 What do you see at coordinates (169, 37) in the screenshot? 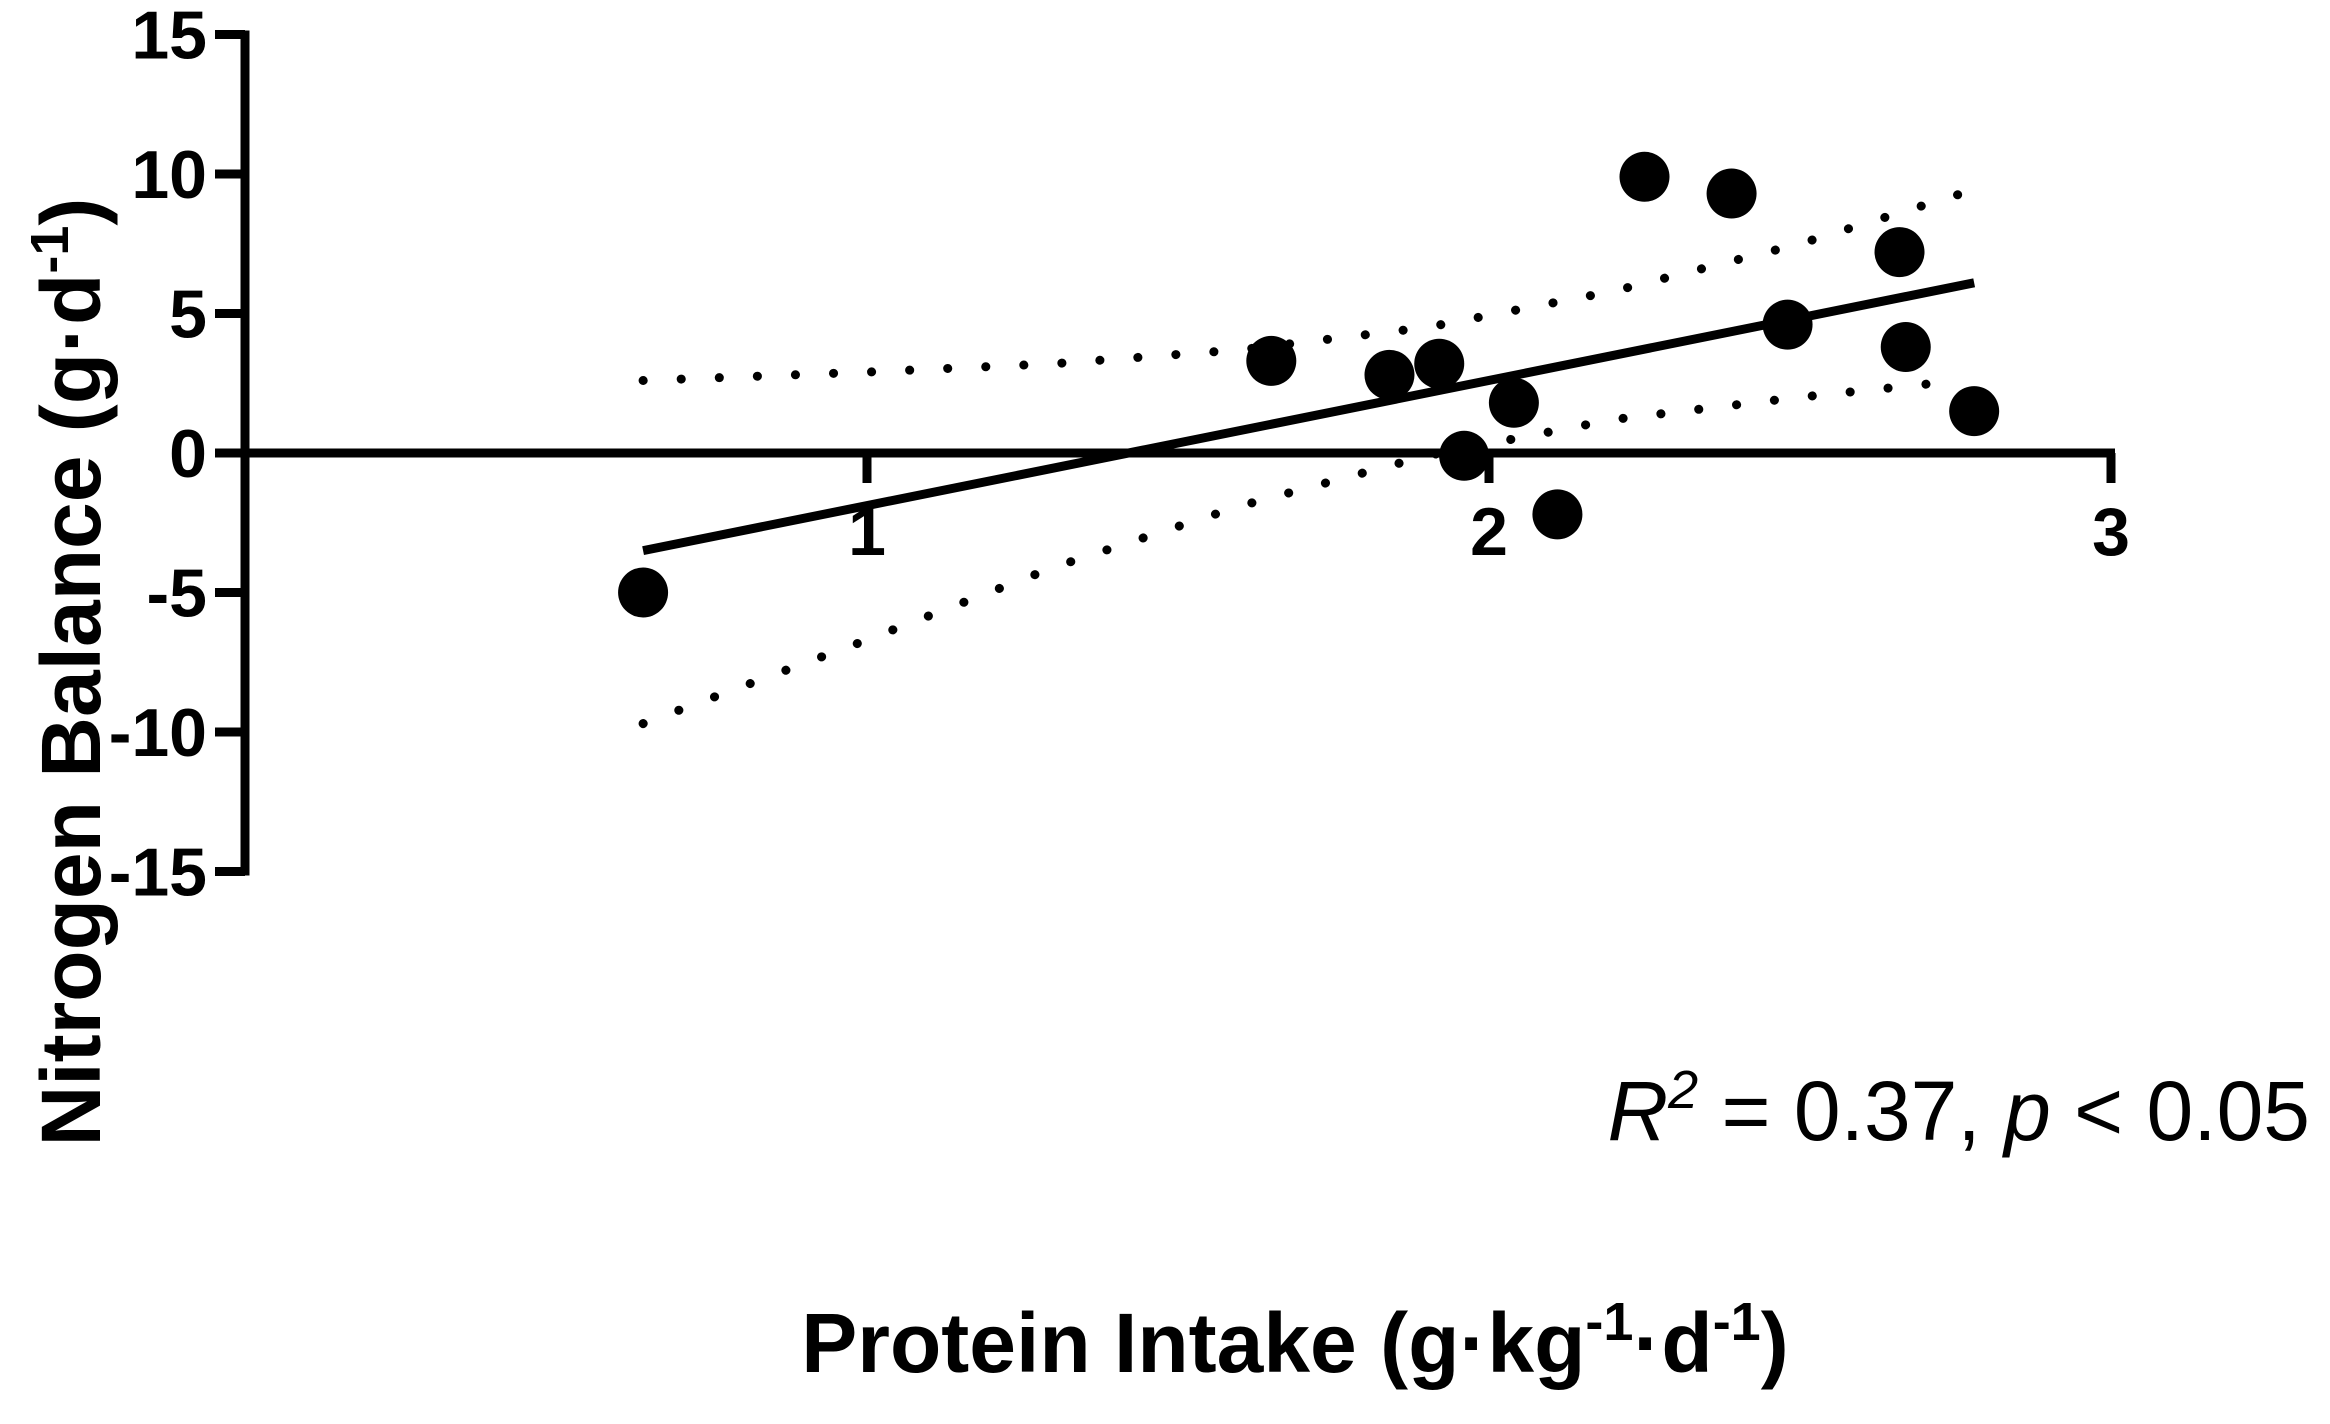
I see `y-tick-label: 15` at bounding box center [169, 37].